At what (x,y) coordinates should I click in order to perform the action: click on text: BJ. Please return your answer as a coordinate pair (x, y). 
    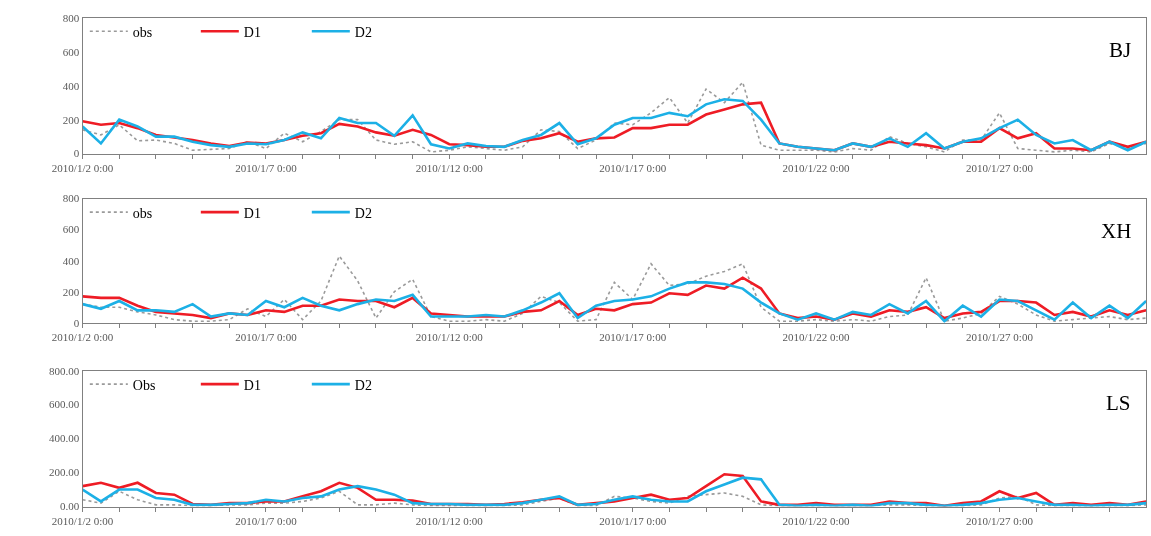
    Looking at the image, I should click on (1120, 50).